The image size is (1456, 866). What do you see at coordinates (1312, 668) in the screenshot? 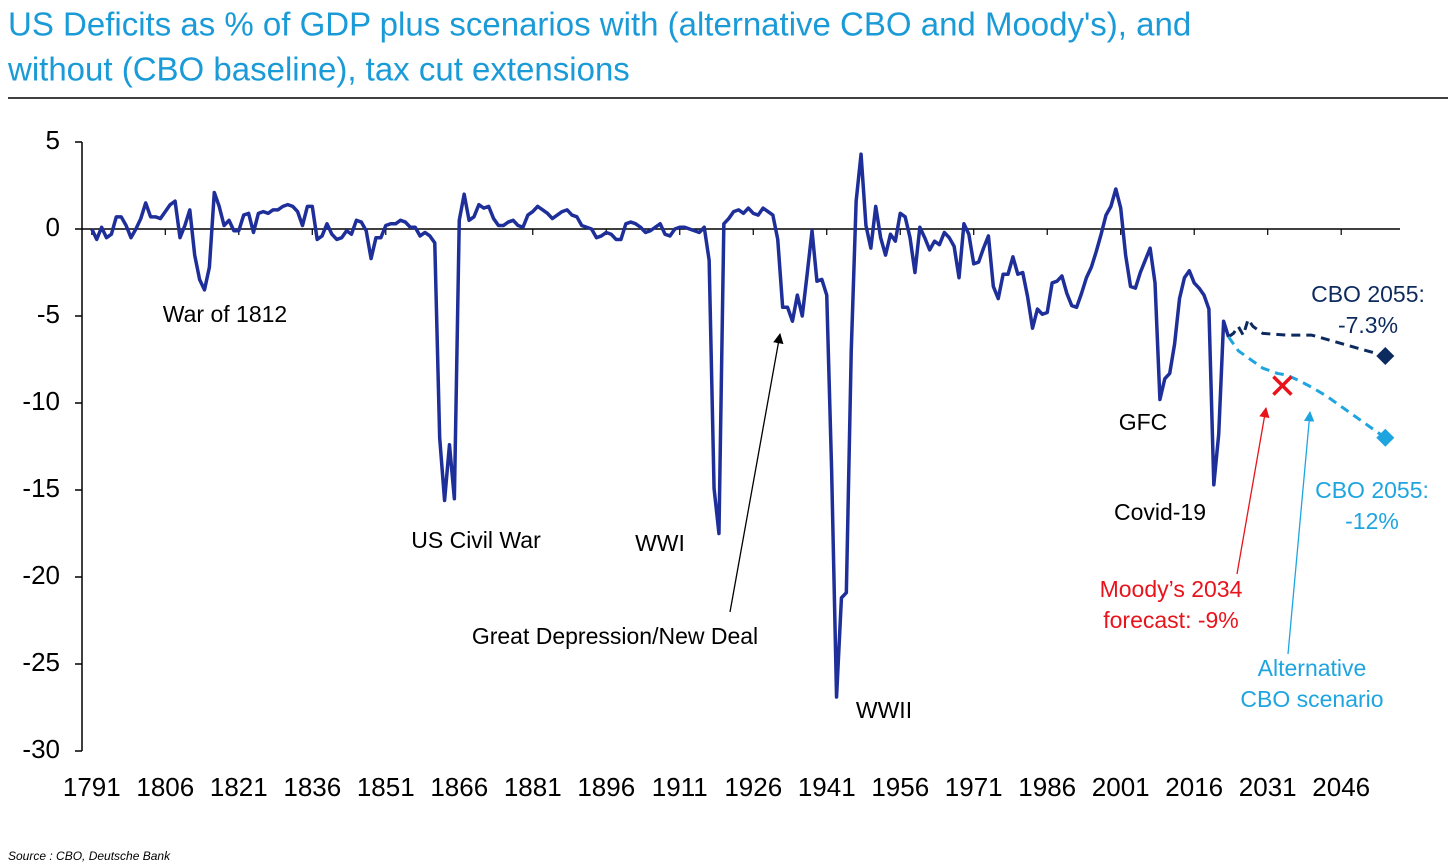
I see `annotation: Alternative` at bounding box center [1312, 668].